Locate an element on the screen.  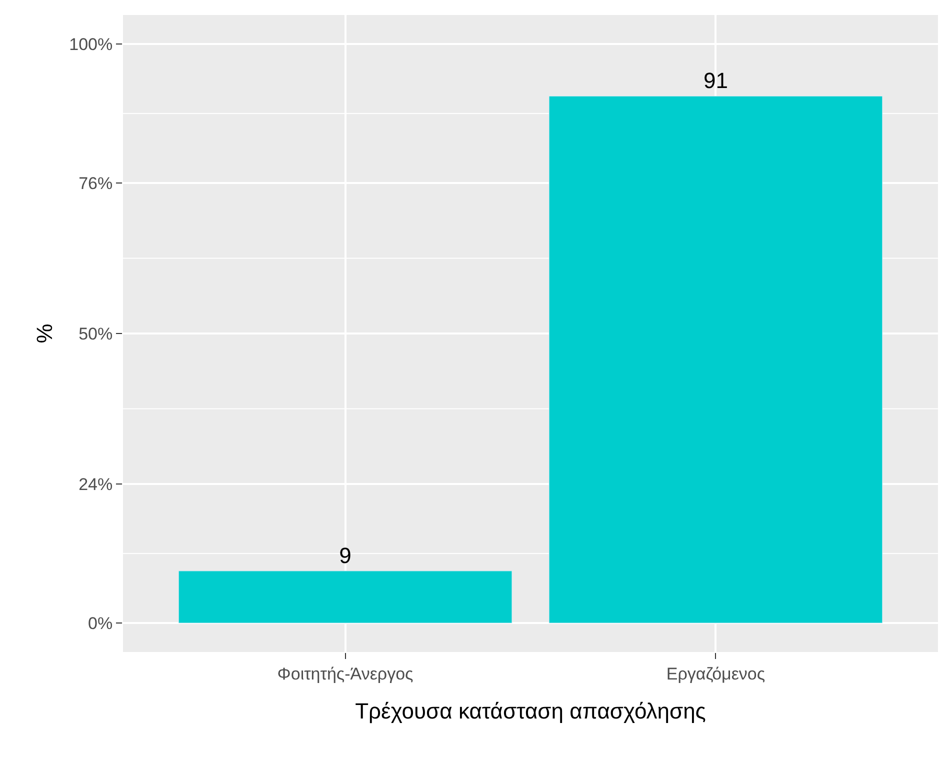
y-tick-label: 76% is located at coordinates (95, 183).